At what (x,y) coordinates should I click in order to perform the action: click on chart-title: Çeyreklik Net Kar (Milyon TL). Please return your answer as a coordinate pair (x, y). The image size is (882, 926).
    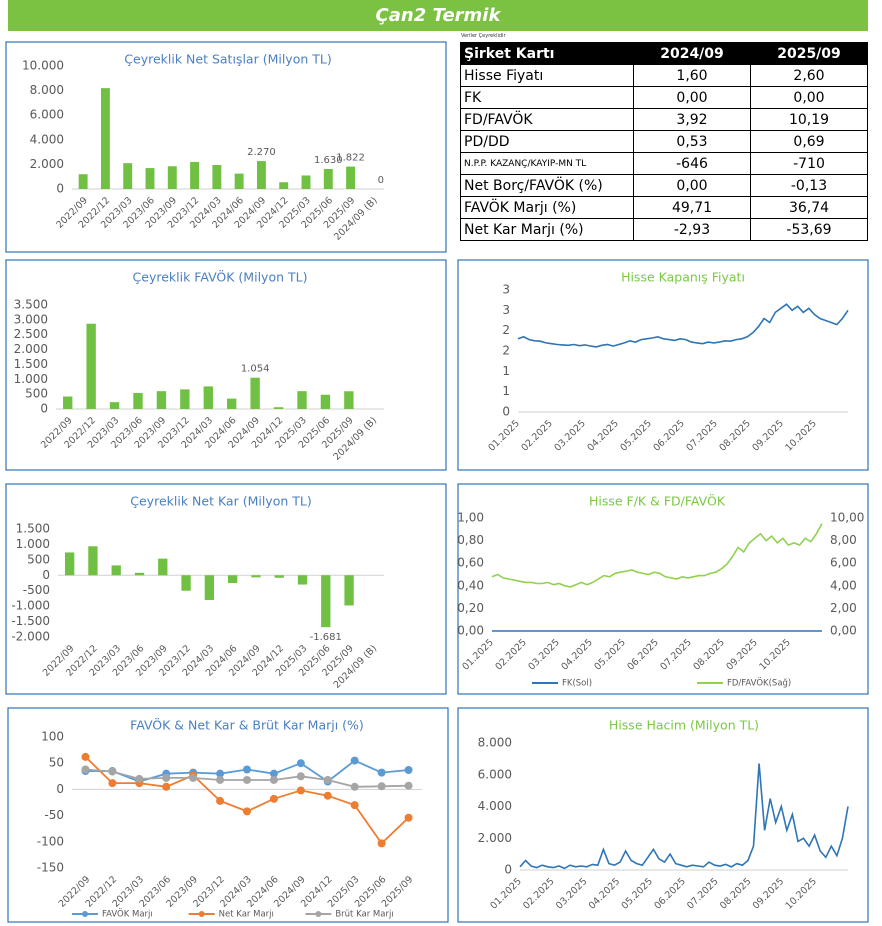
    Looking at the image, I should click on (220, 501).